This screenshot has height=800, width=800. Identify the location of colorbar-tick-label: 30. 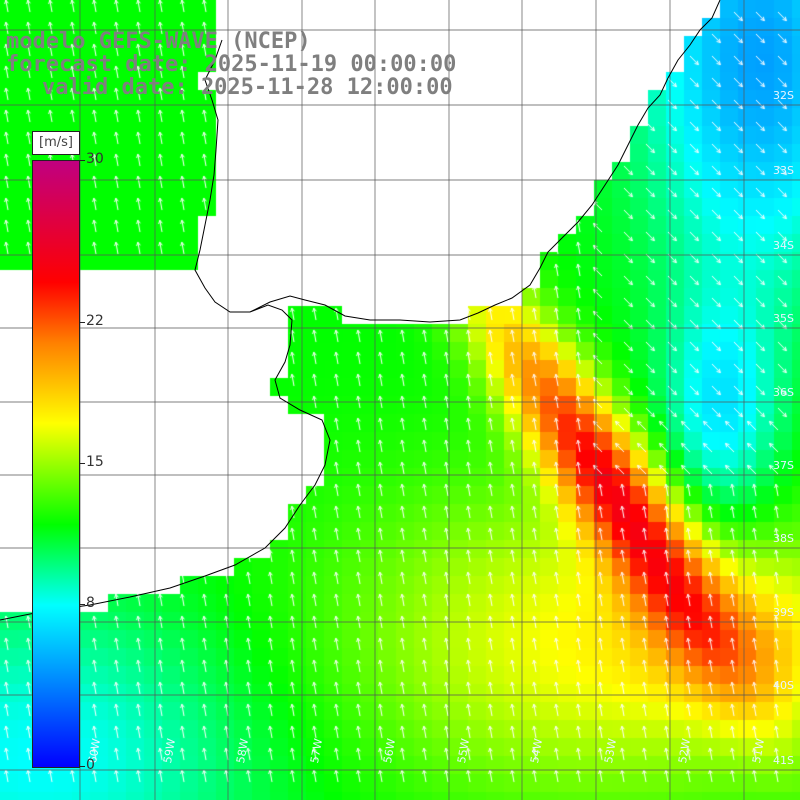
(95, 159).